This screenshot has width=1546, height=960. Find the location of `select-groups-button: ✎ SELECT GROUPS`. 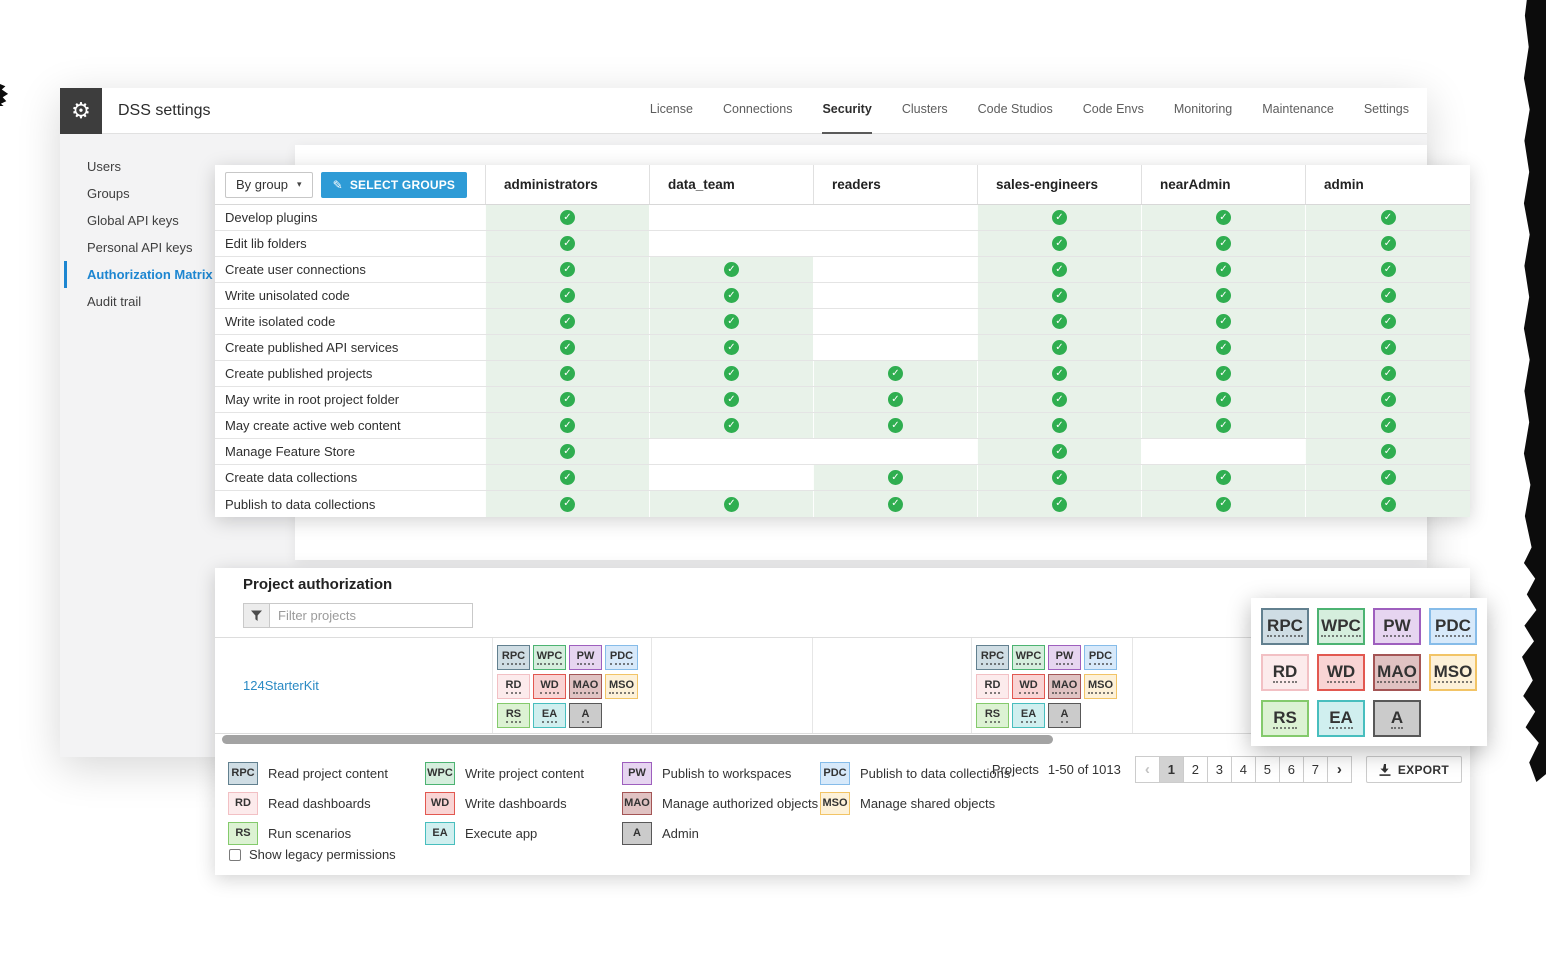

select-groups-button: ✎ SELECT GROUPS is located at coordinates (394, 184).